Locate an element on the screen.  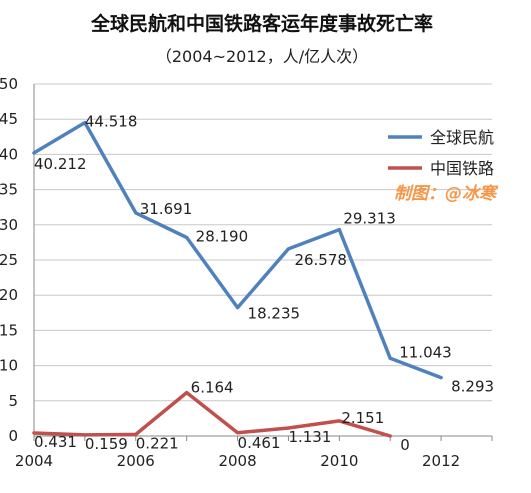
y-tick-label: 0 is located at coordinates (13, 436).